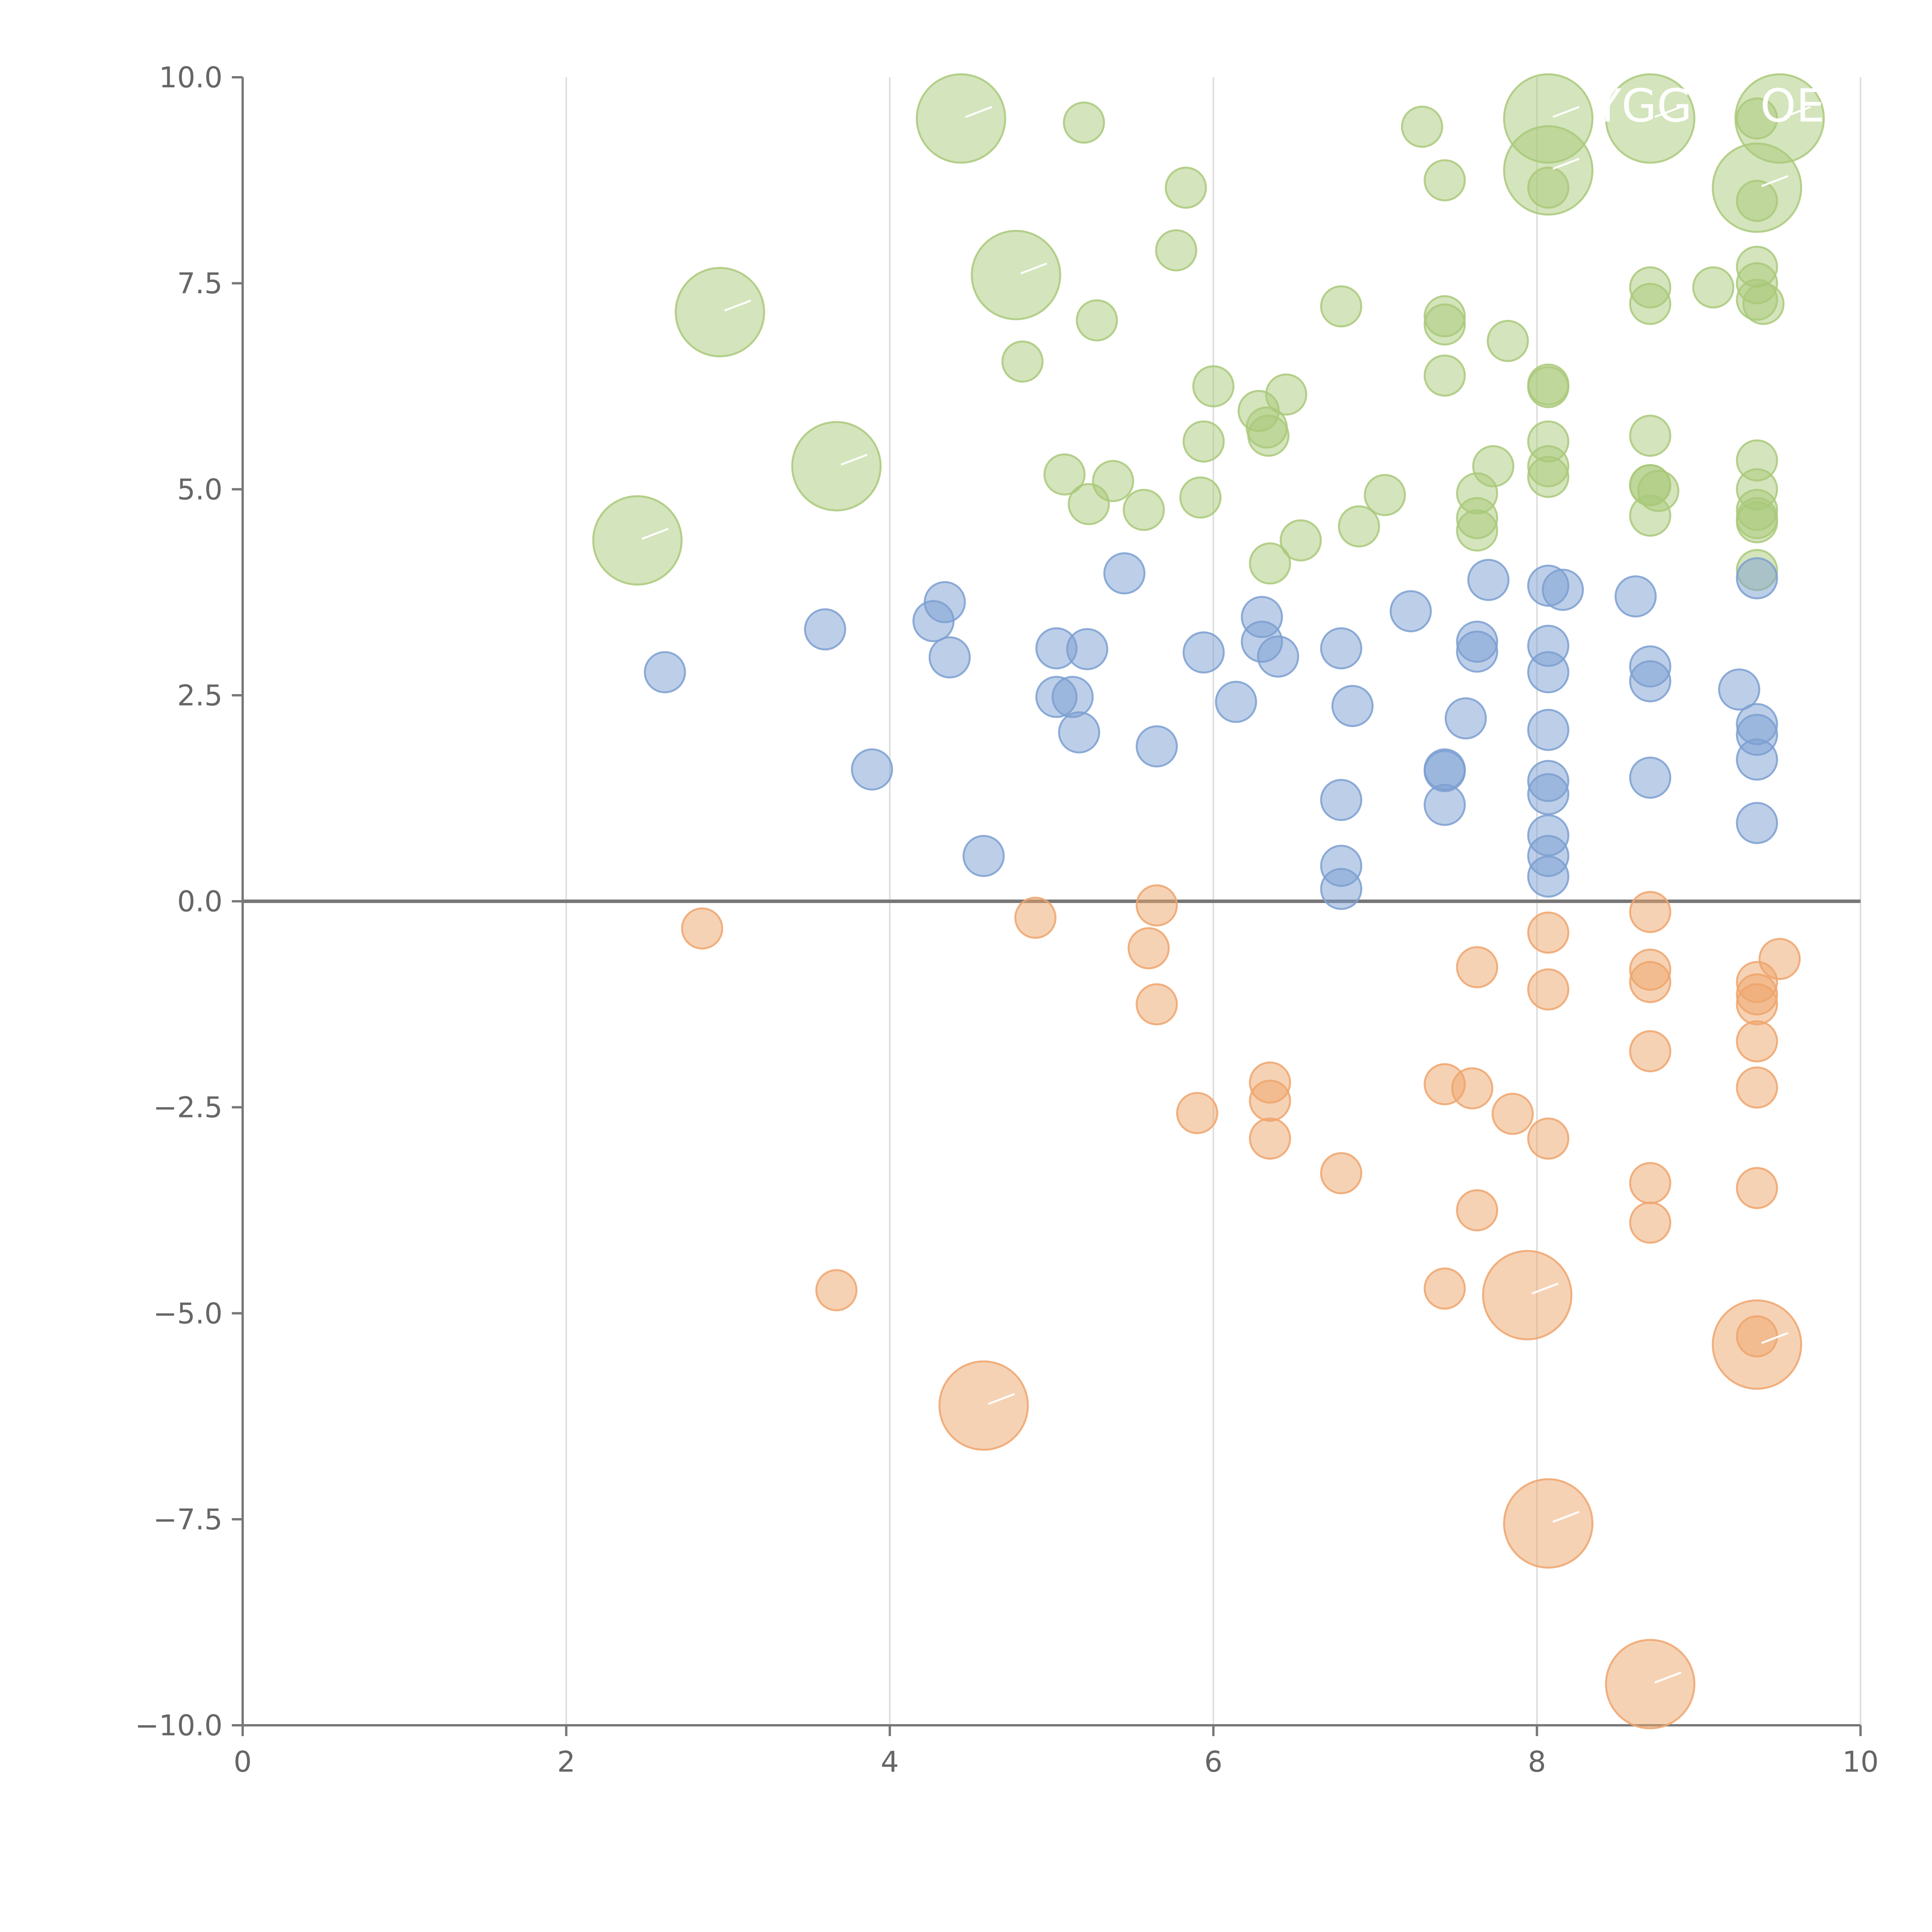 The image size is (1932, 1932). Describe the element at coordinates (566, 1762) in the screenshot. I see `x-tick-label: 2` at that location.